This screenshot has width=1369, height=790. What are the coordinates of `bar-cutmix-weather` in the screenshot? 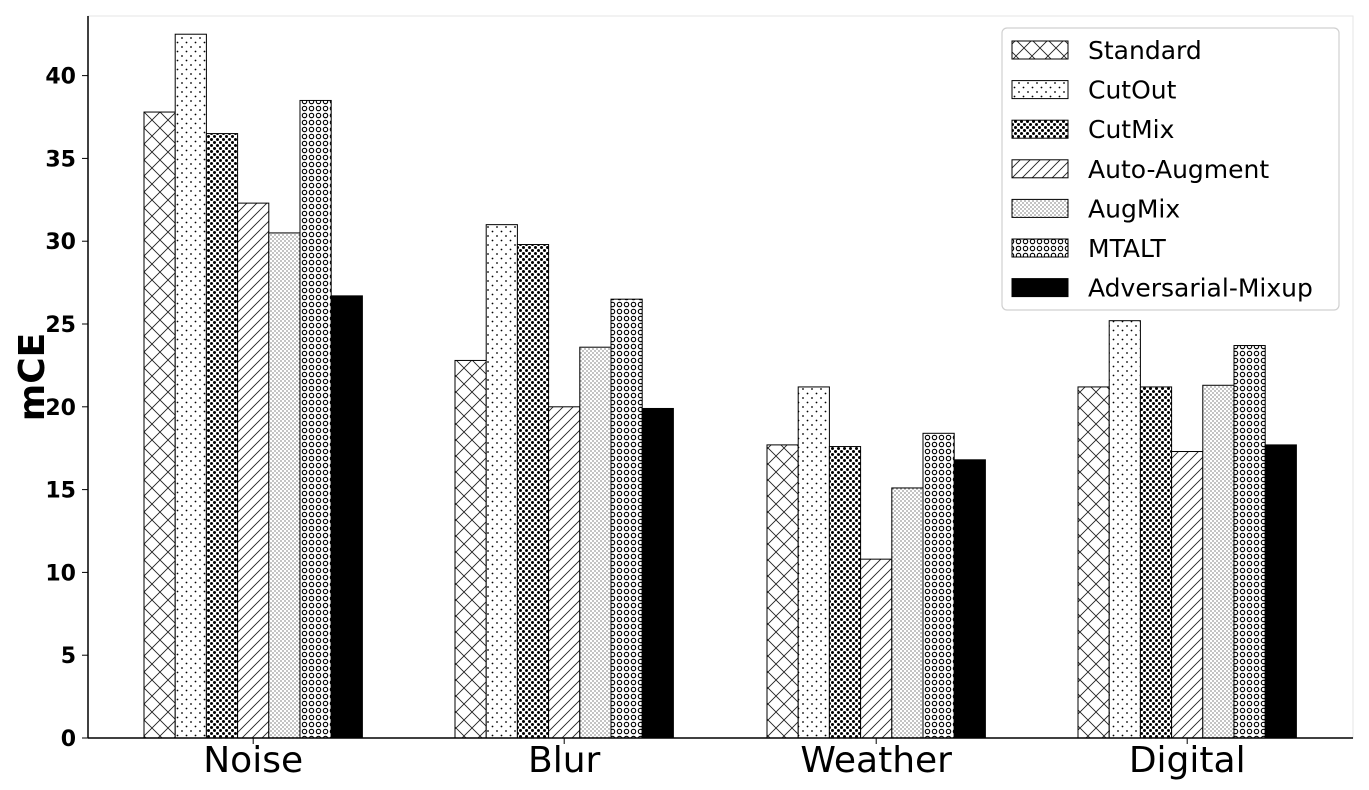 It's located at (845, 592).